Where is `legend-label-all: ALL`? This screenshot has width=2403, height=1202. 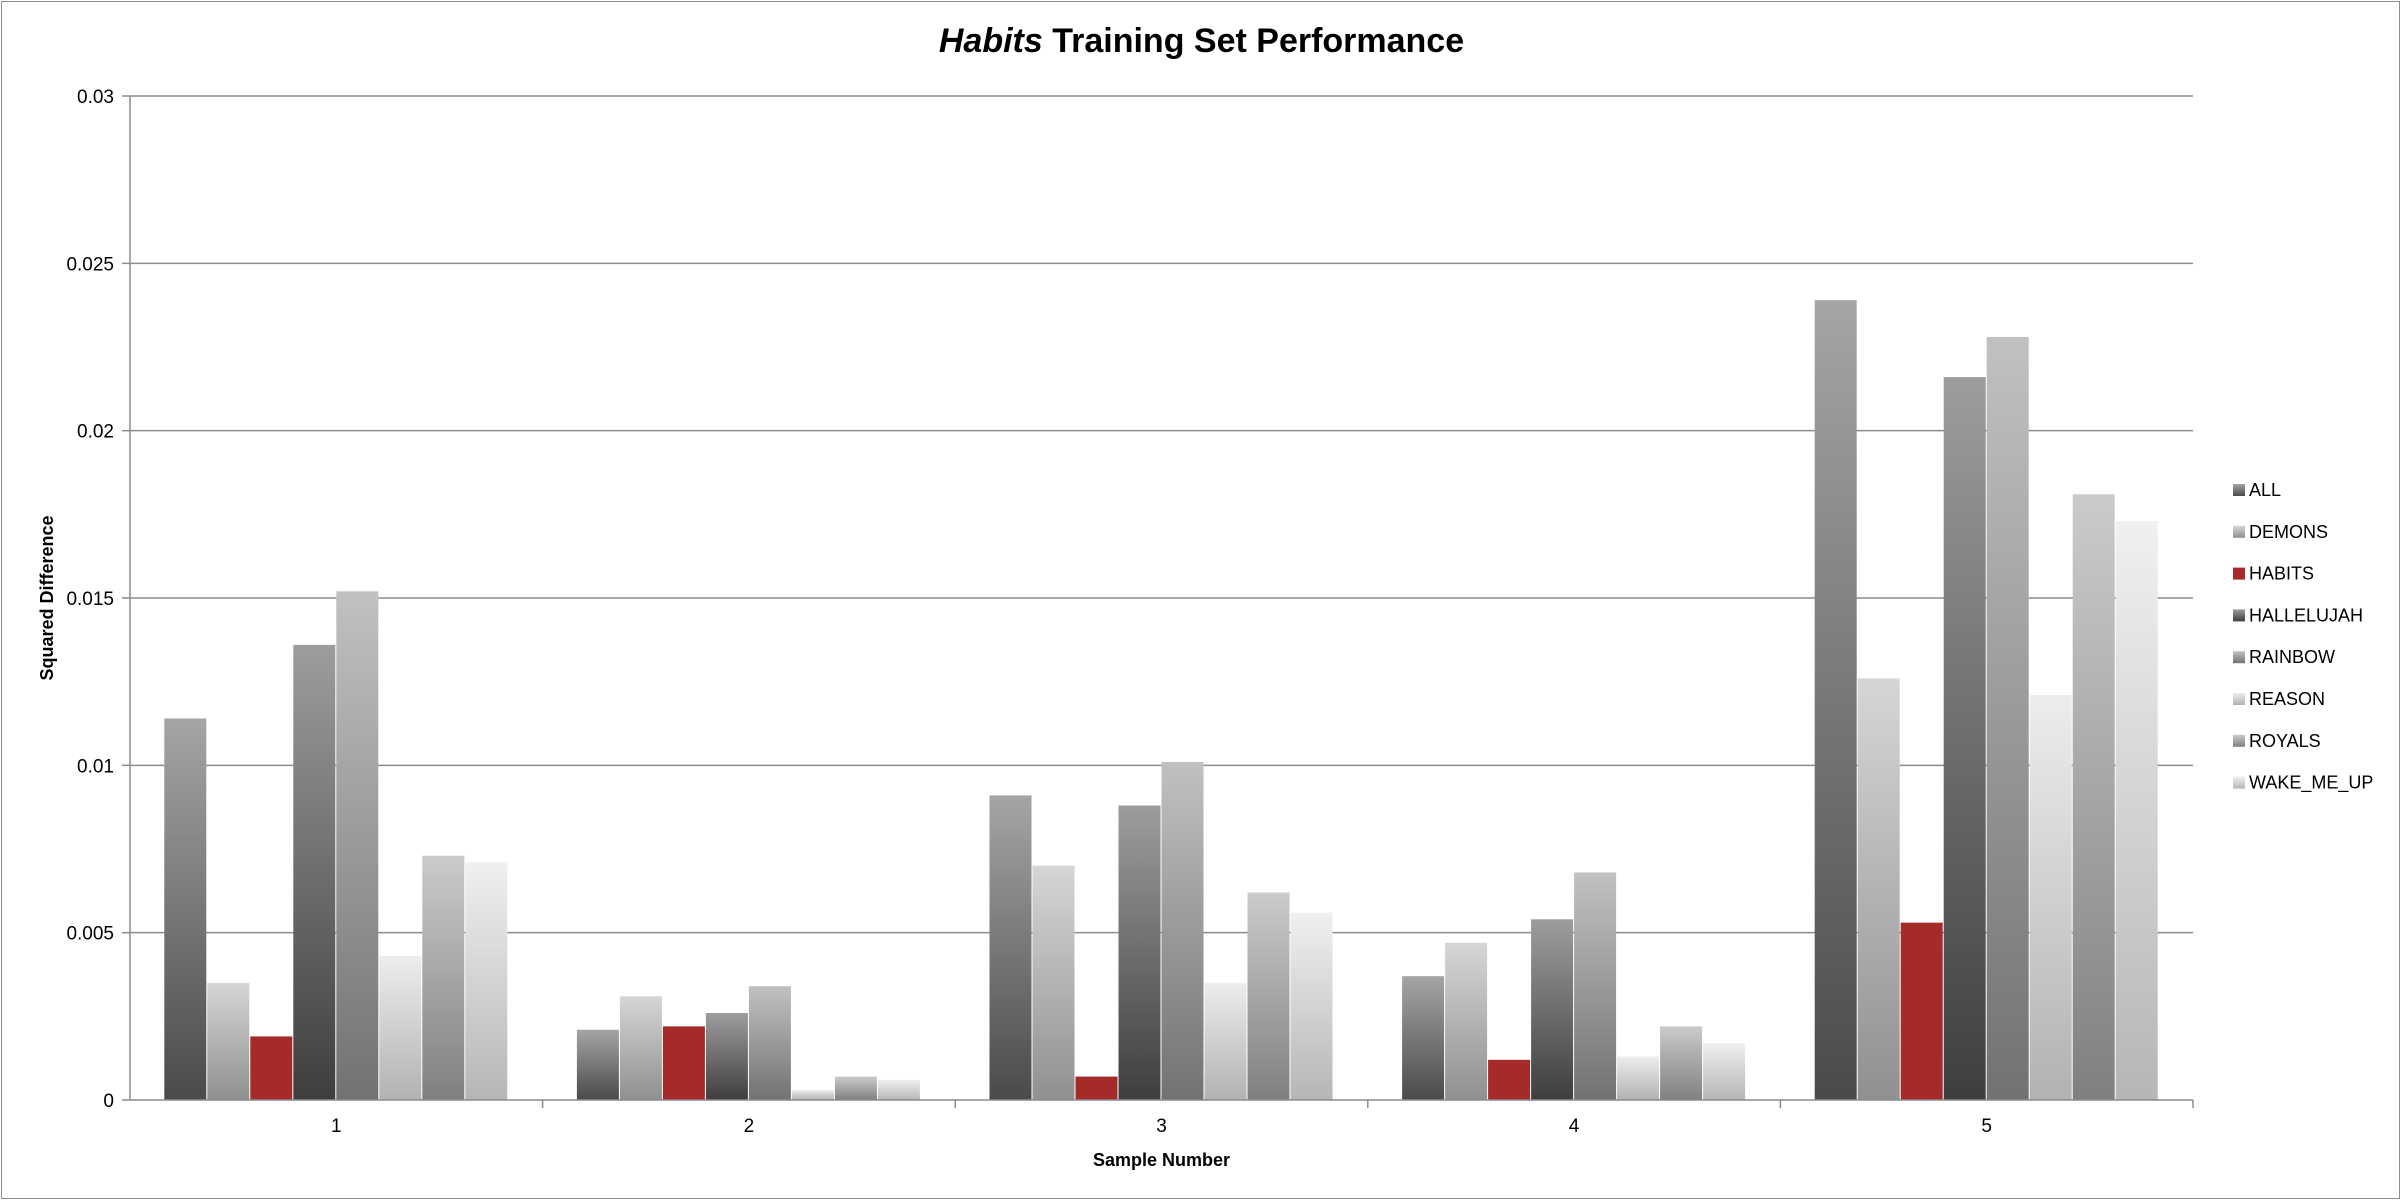 legend-label-all: ALL is located at coordinates (2265, 490).